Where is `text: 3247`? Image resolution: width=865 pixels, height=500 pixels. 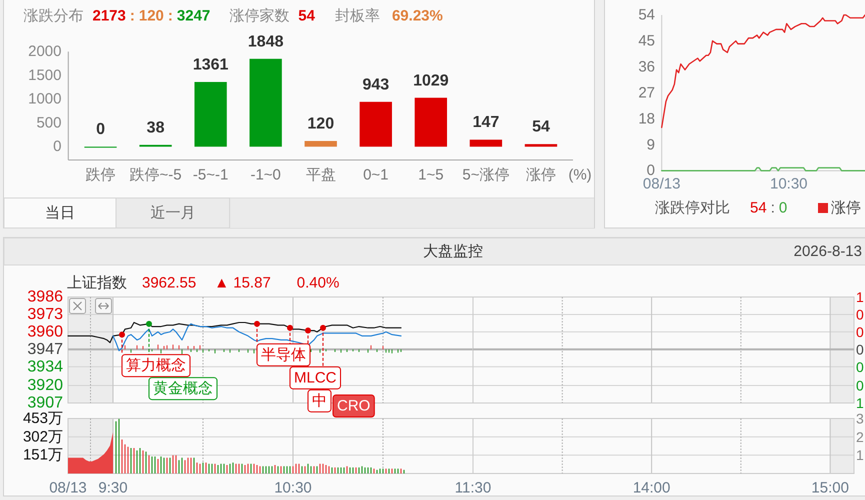 text: 3247 is located at coordinates (193, 16).